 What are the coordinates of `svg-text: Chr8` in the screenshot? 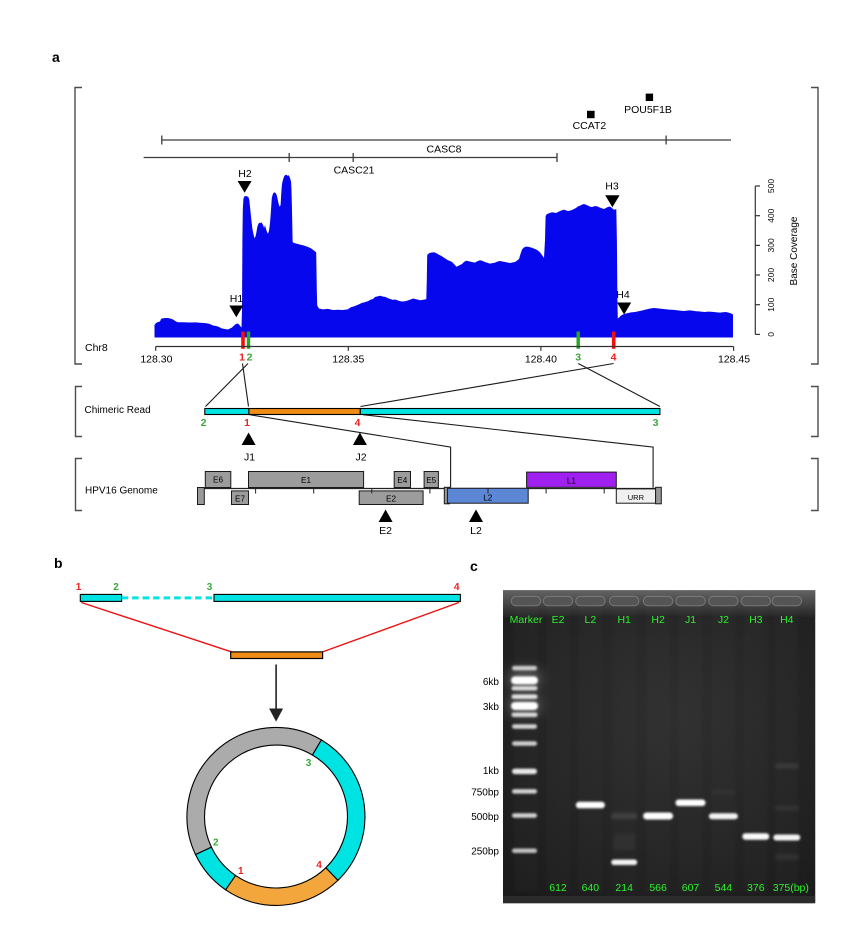 It's located at (96, 348).